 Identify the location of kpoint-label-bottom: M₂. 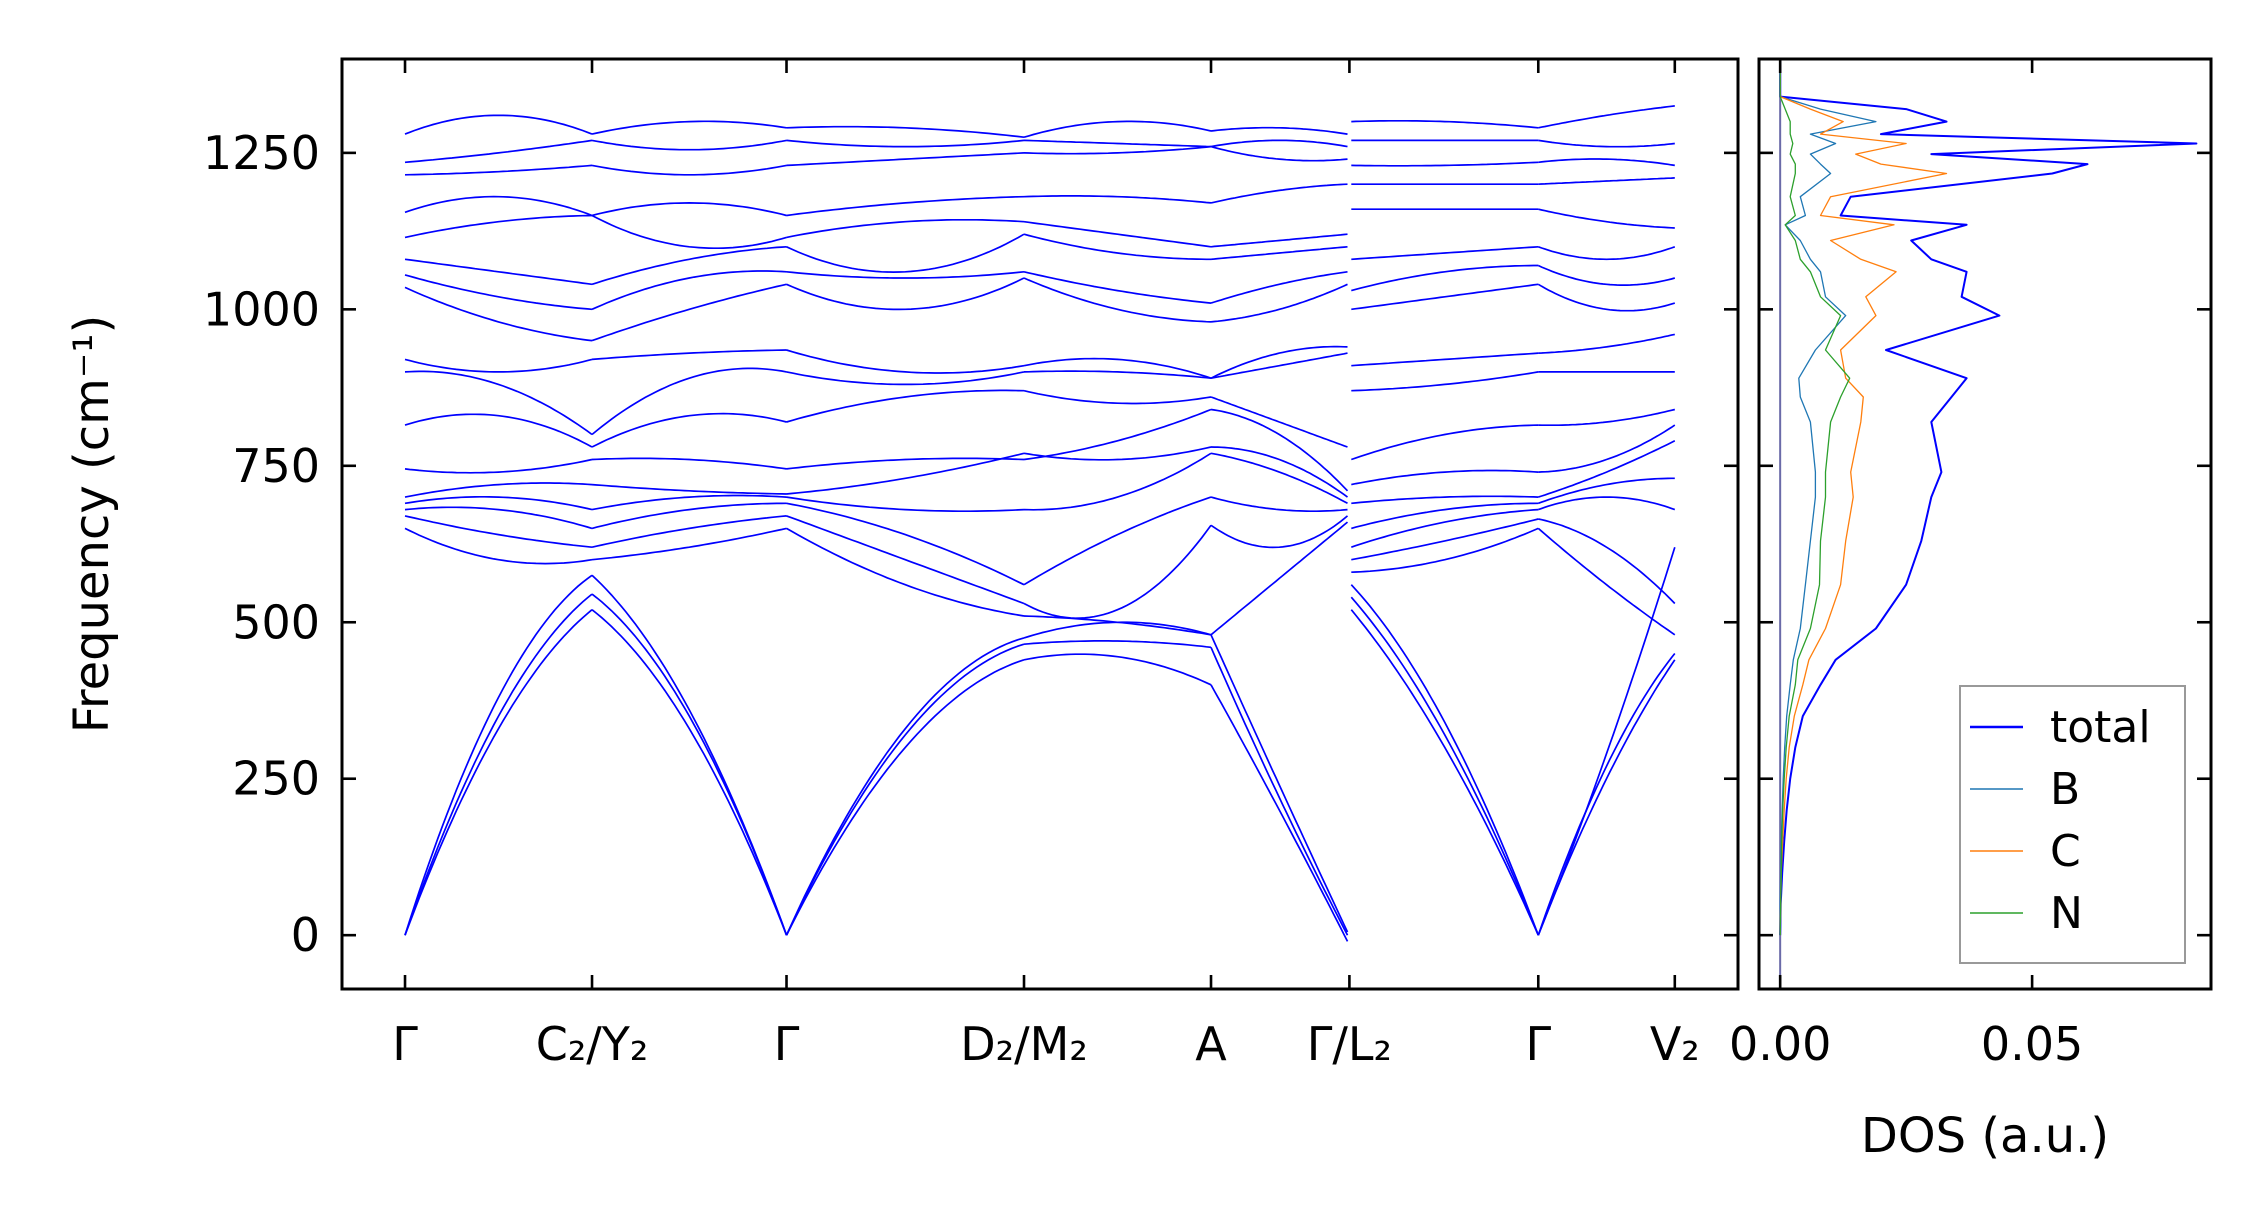
(1059, 1044).